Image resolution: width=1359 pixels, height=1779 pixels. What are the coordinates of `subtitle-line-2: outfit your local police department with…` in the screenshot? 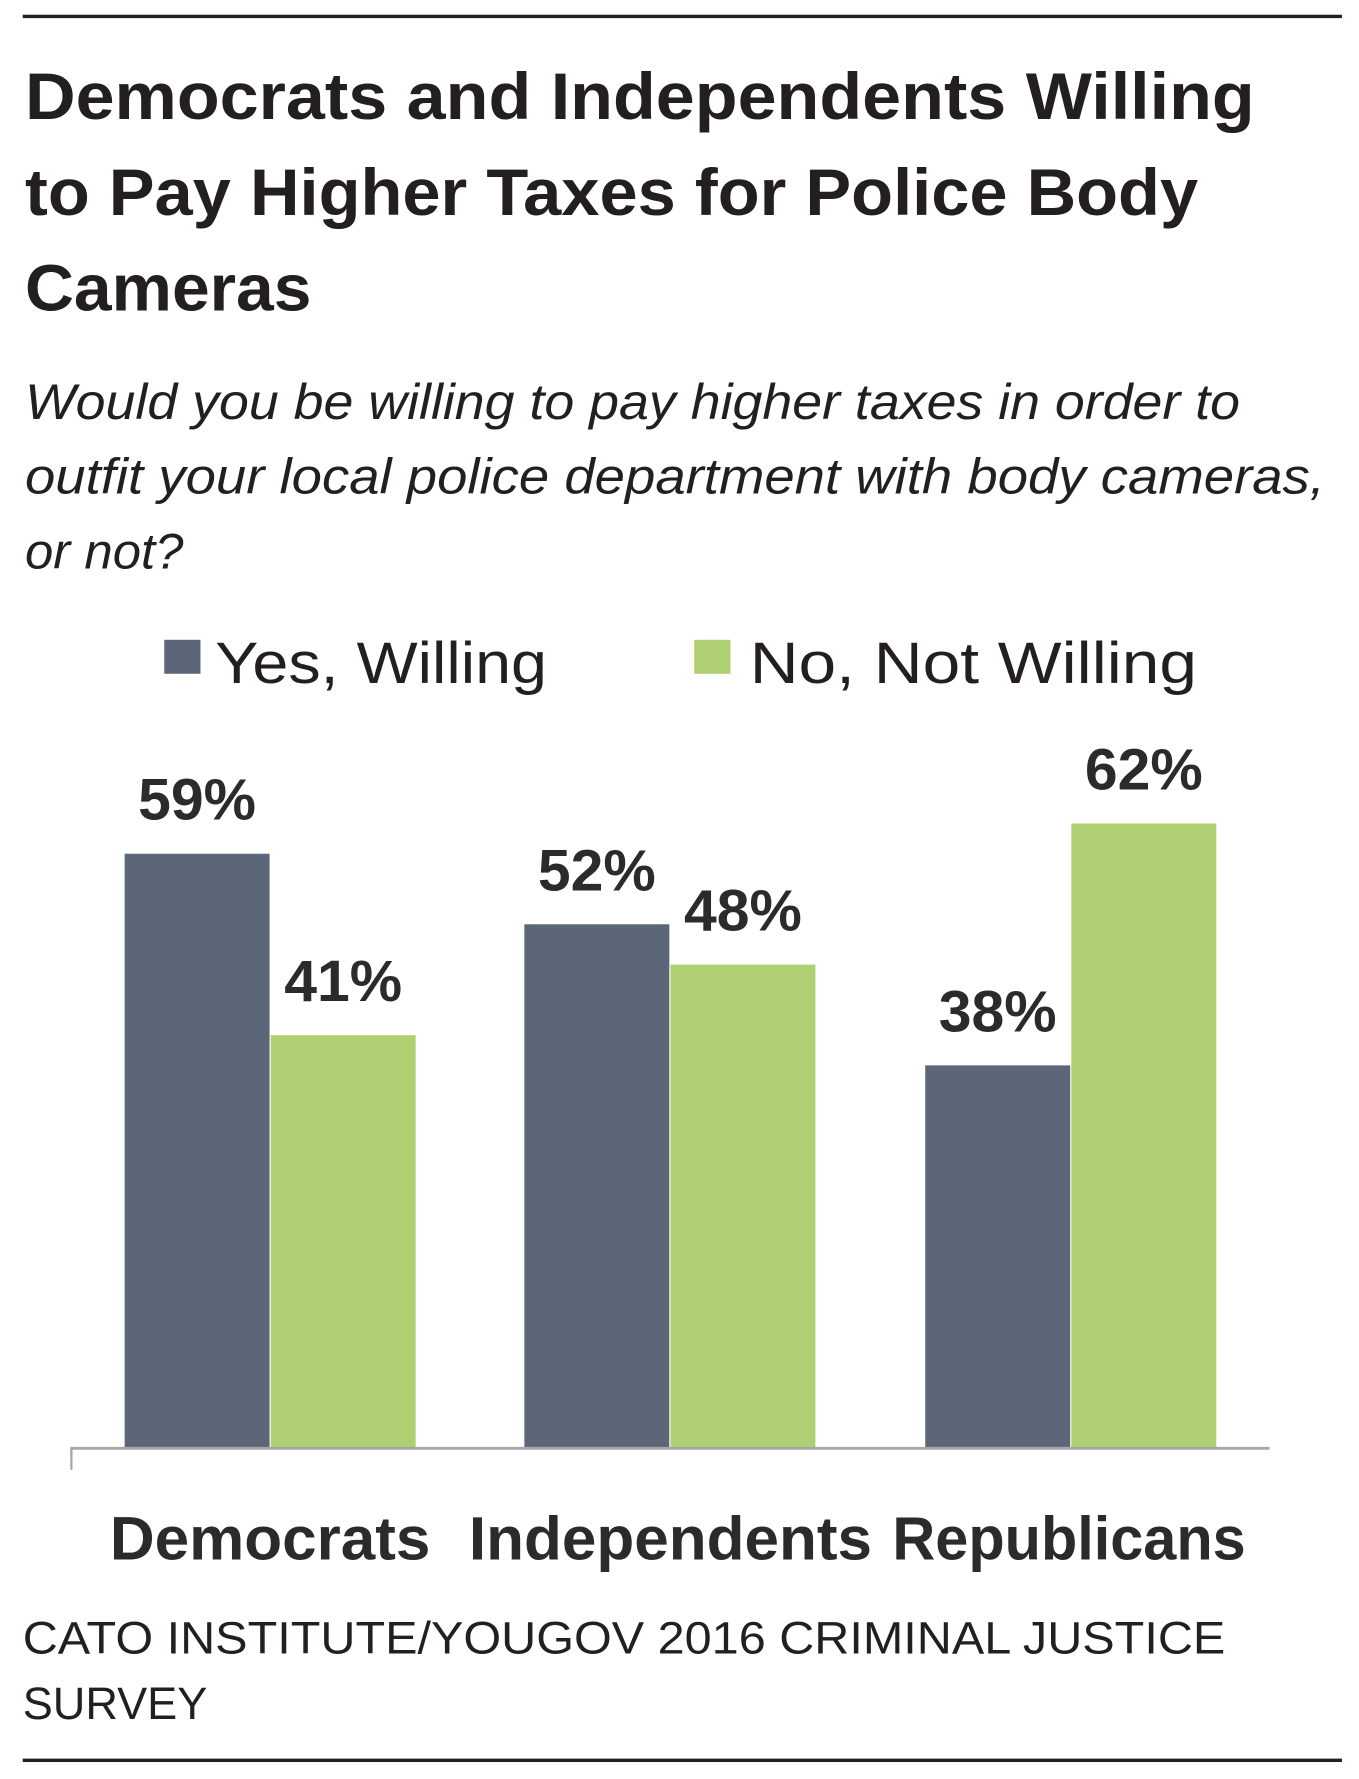 It's located at (675, 477).